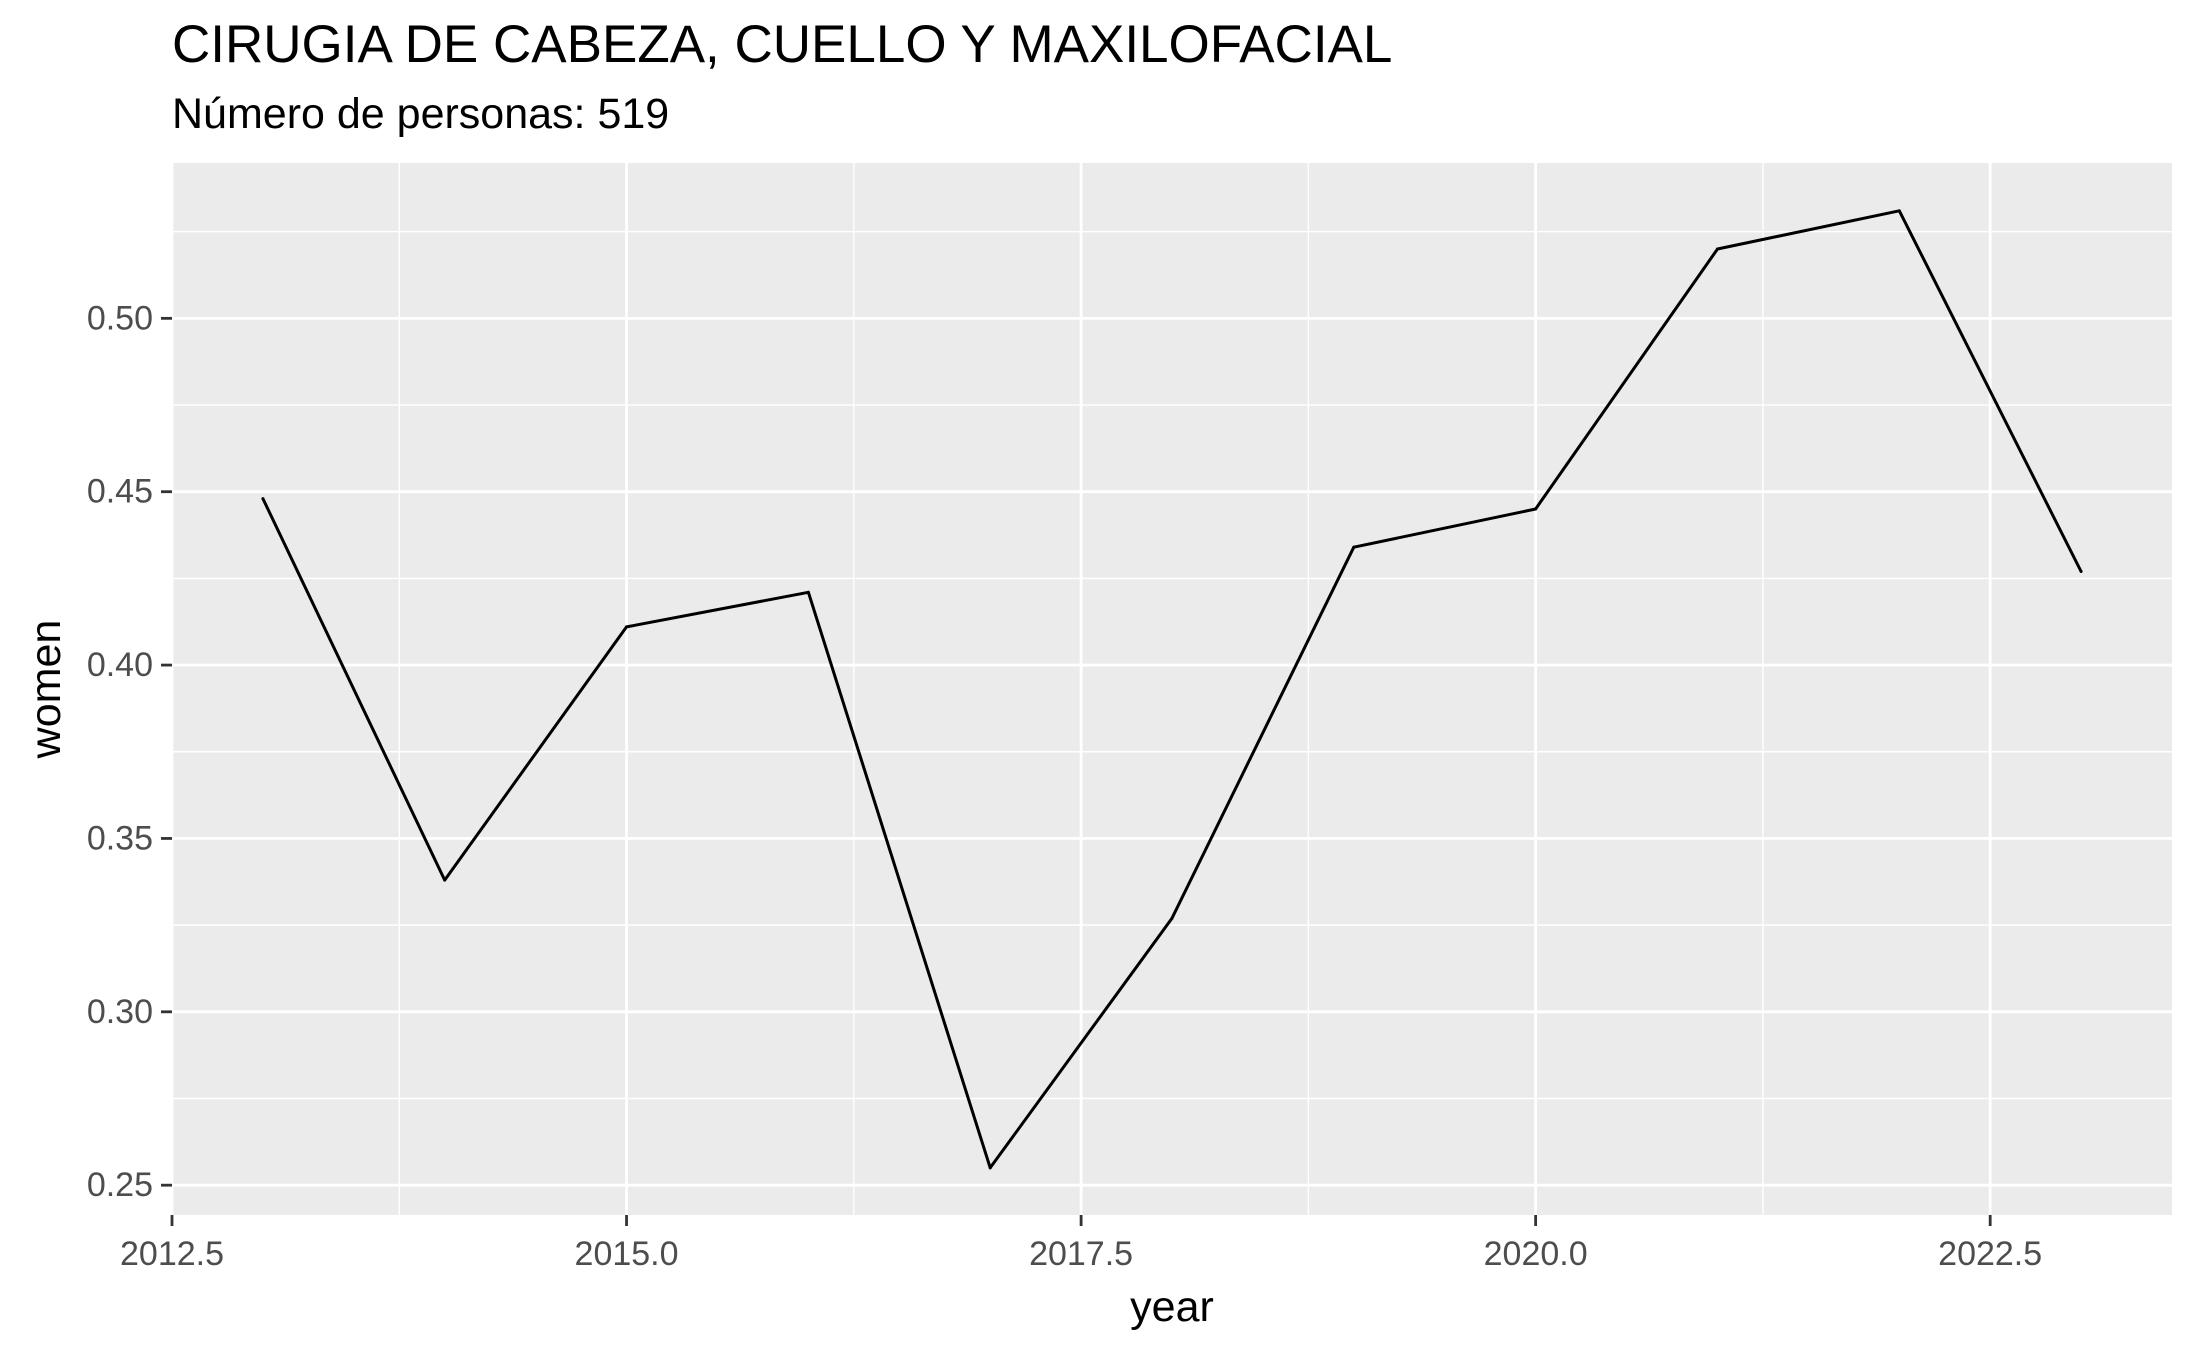  Describe the element at coordinates (1990, 1254) in the screenshot. I see `x-tick-label: 2022.5` at that location.